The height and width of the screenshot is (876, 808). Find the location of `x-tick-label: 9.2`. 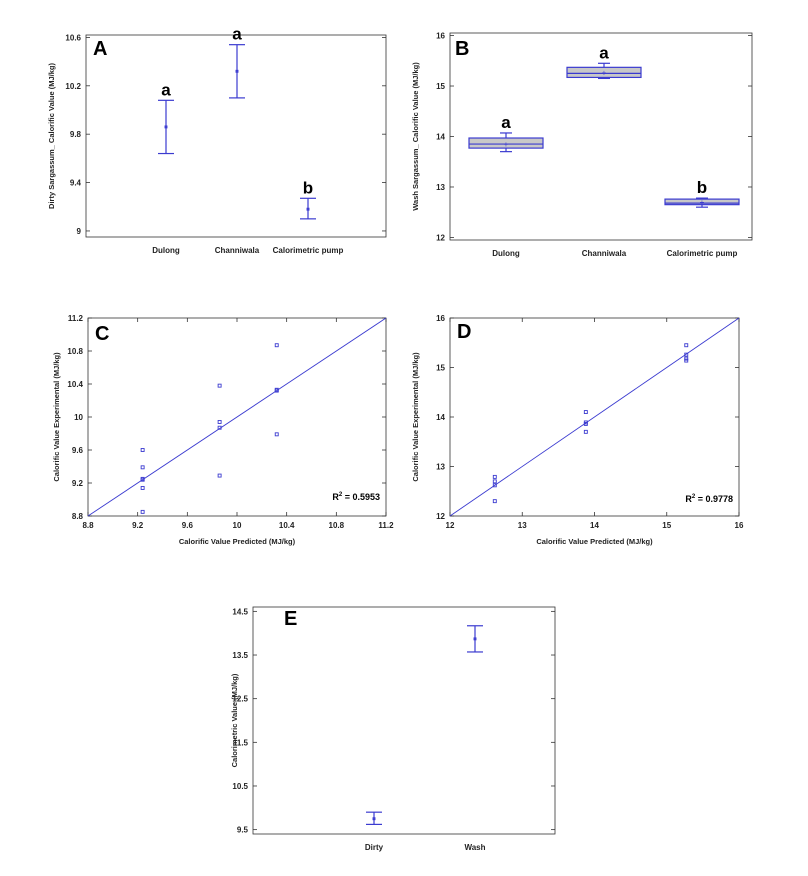

x-tick-label: 9.2 is located at coordinates (138, 525).